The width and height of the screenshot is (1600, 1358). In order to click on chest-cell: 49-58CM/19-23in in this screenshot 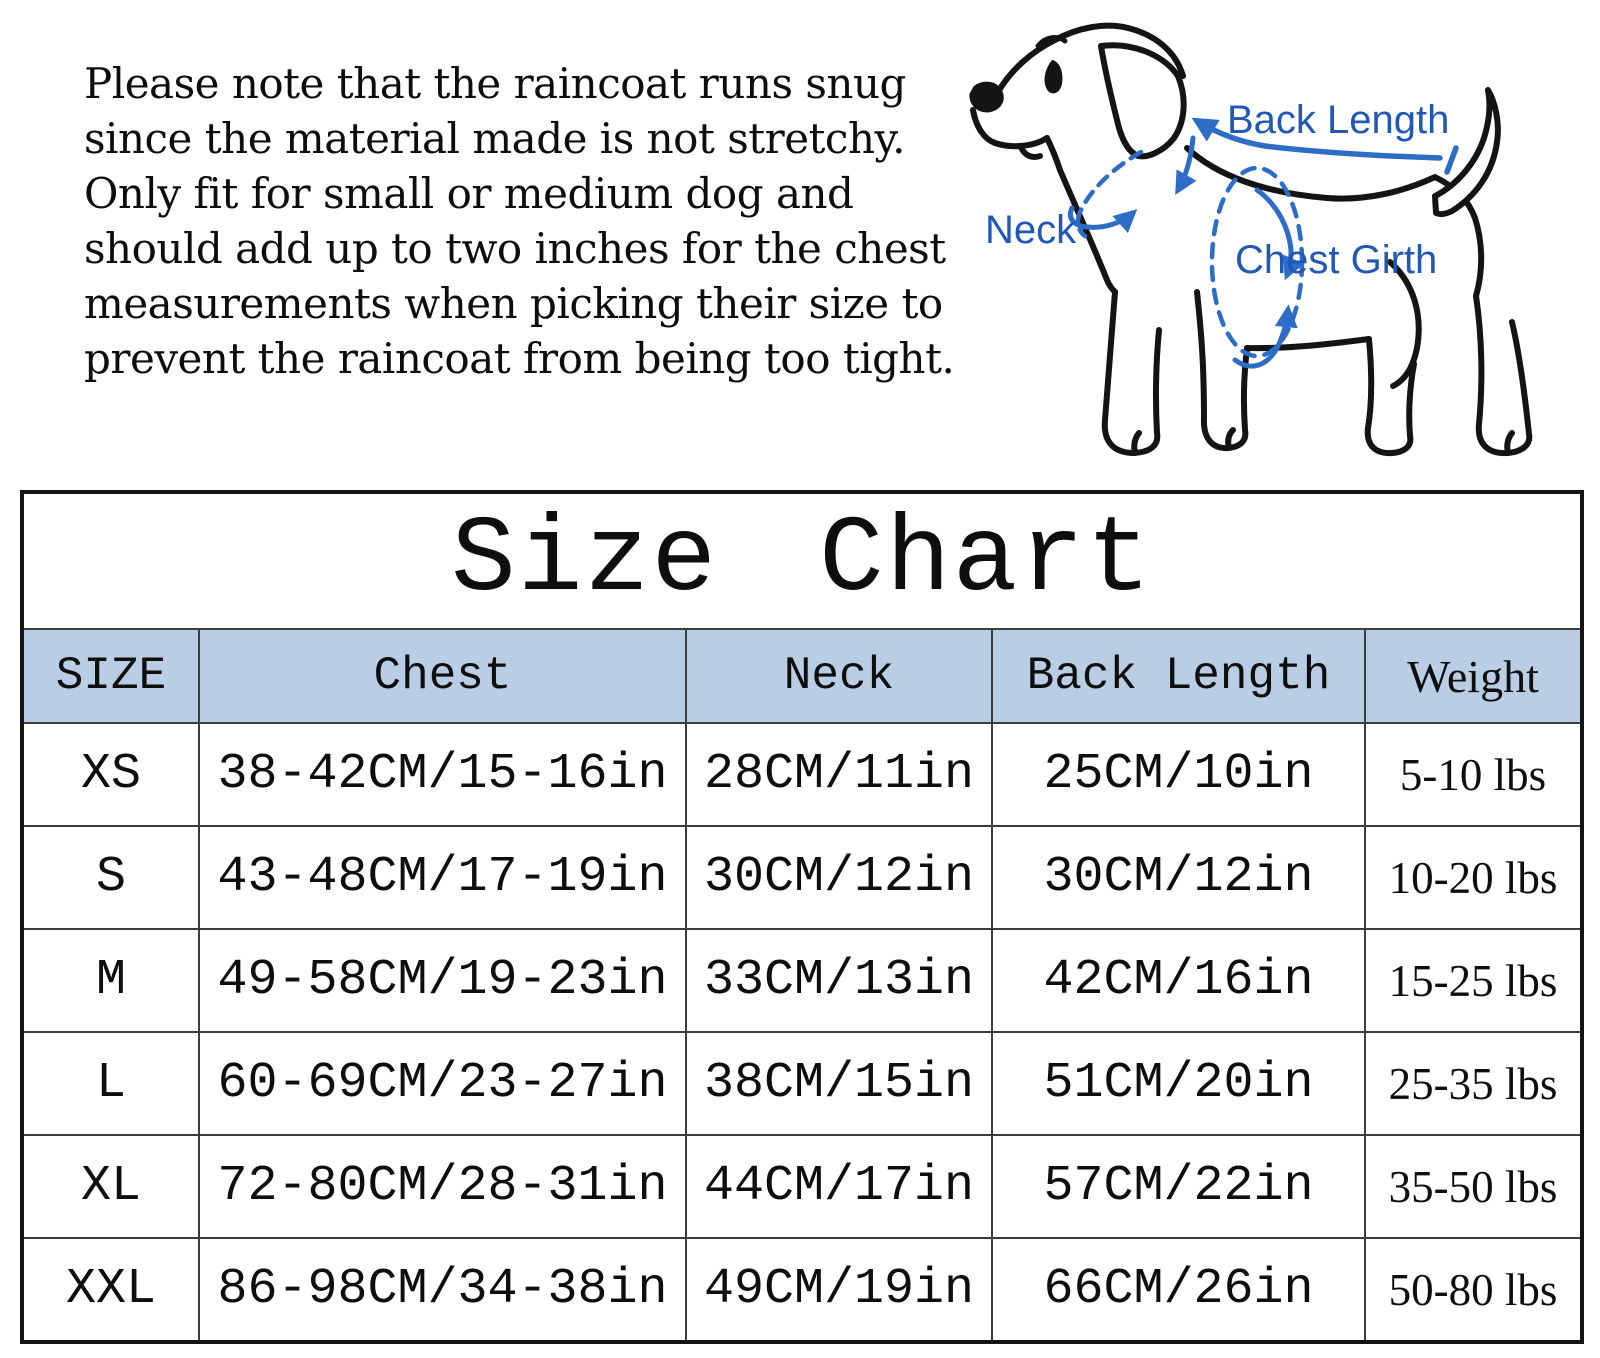, I will do `click(442, 980)`.